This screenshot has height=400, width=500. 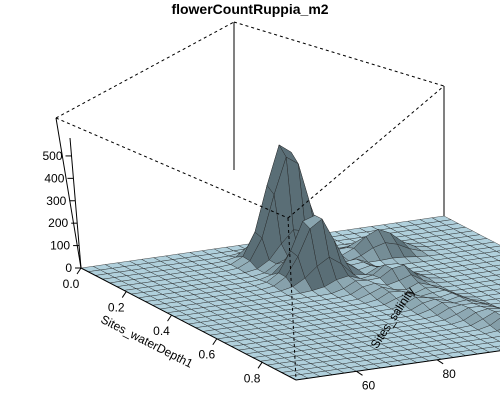 I want to click on z-tick-label: 100, so click(x=60, y=246).